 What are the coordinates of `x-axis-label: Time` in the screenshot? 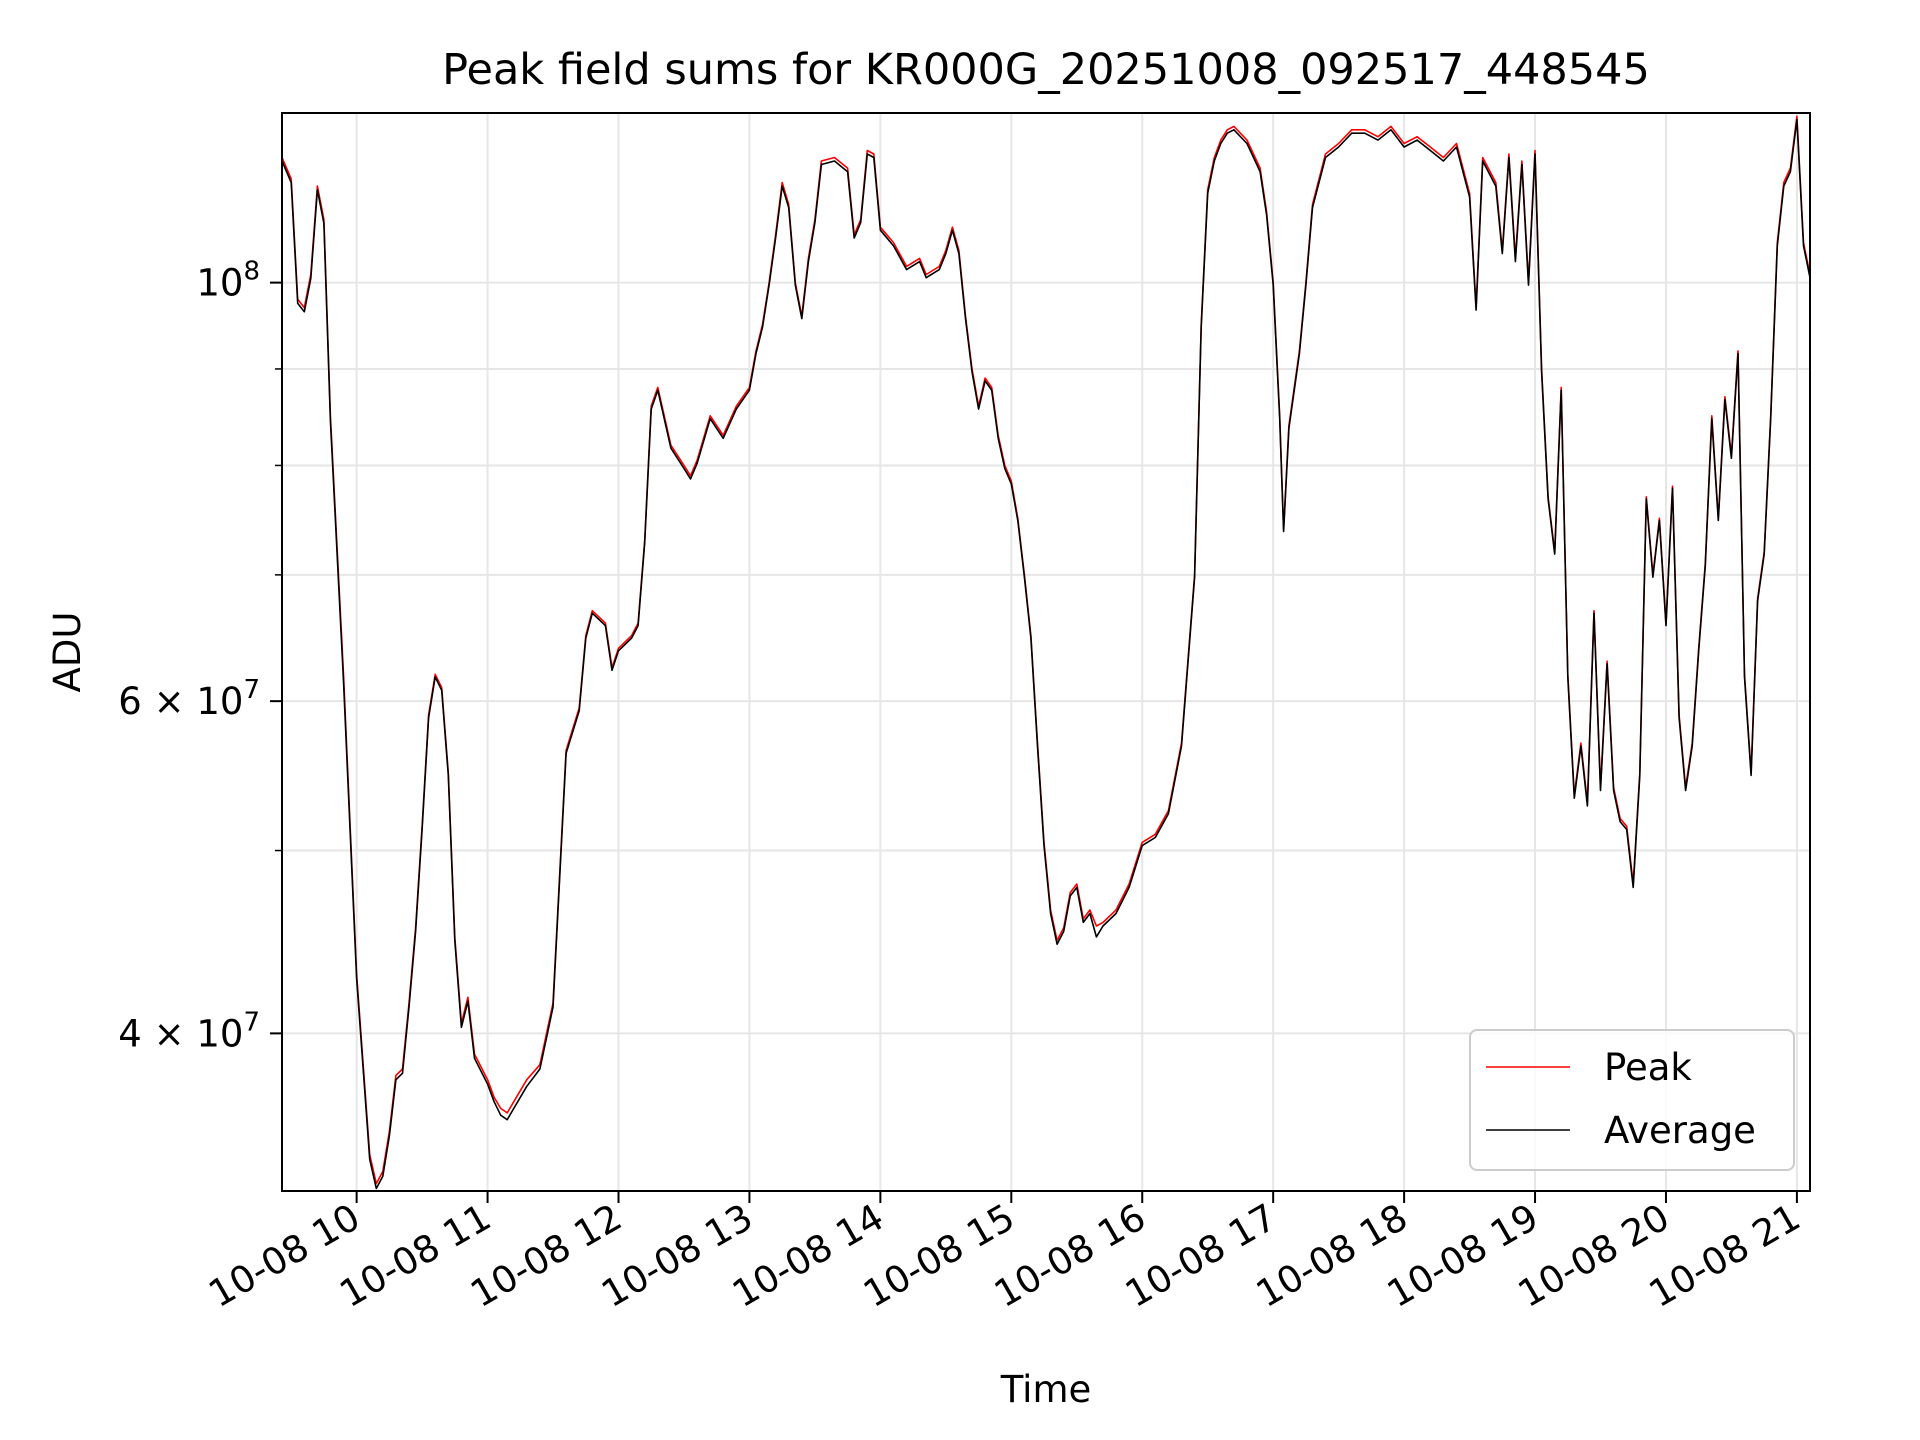 It's located at (1046, 1389).